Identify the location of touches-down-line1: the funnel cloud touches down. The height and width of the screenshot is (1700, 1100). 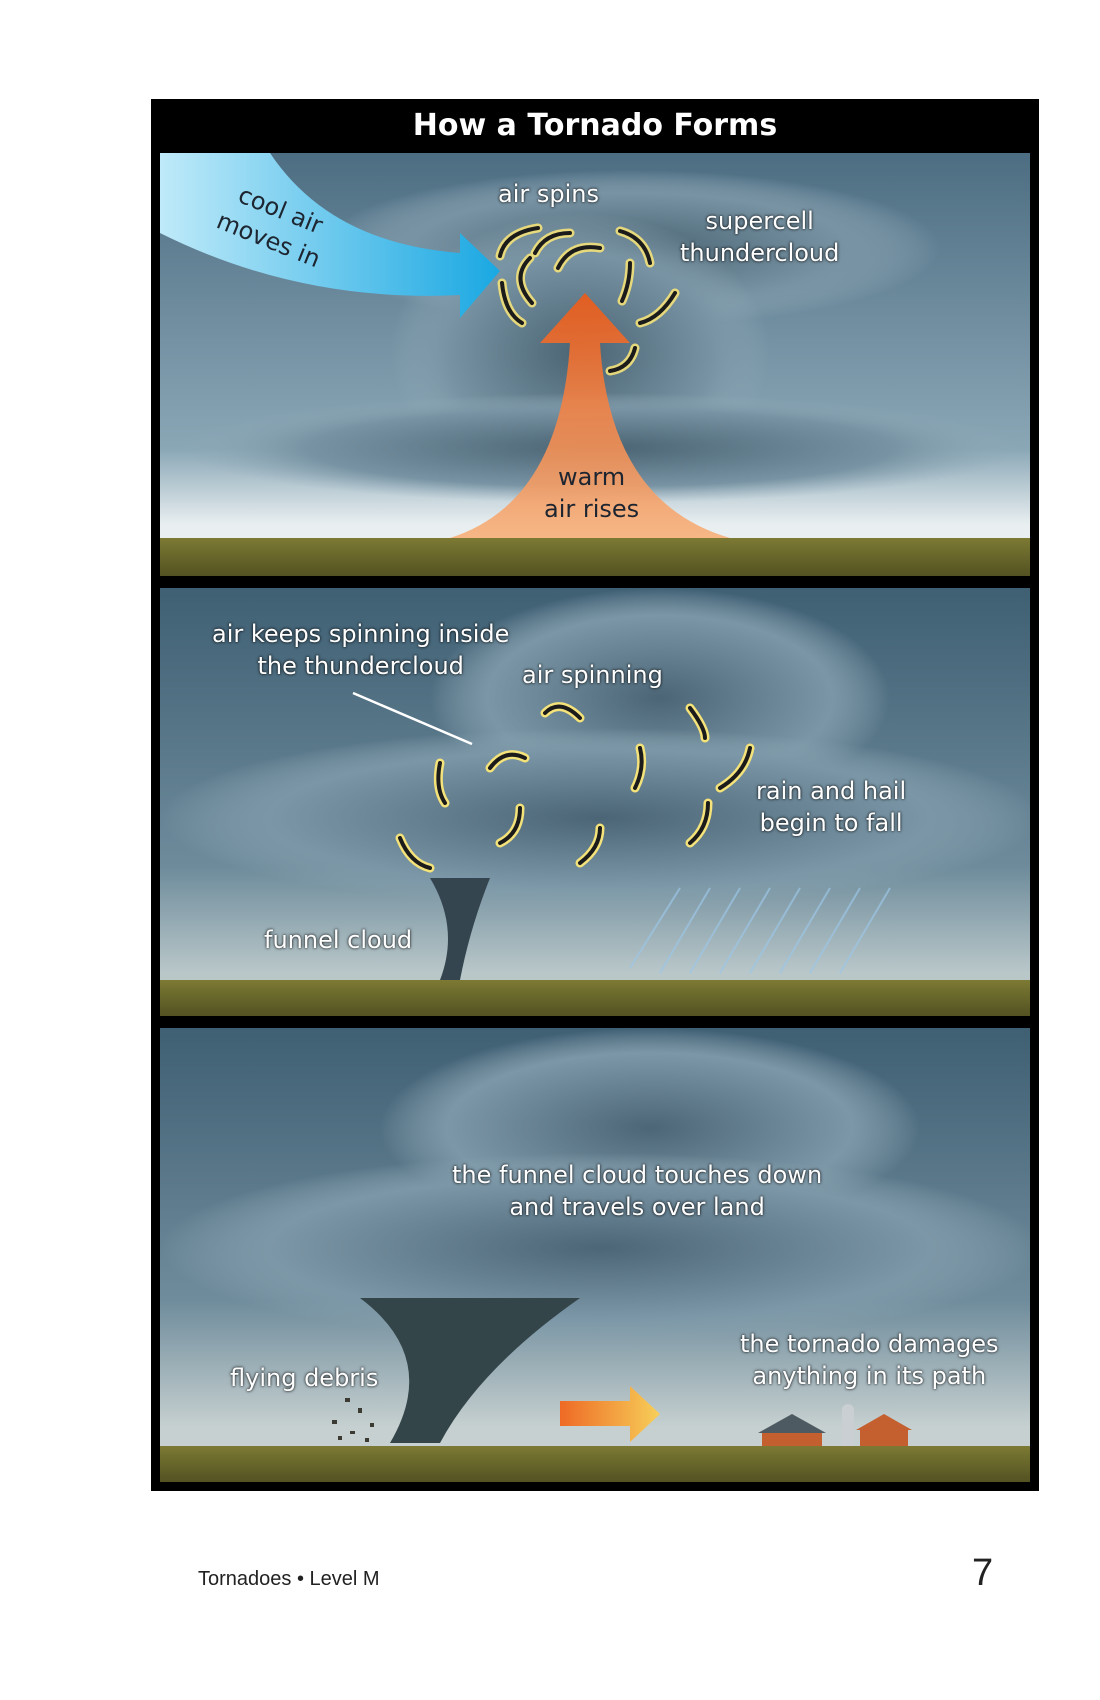
(637, 1175).